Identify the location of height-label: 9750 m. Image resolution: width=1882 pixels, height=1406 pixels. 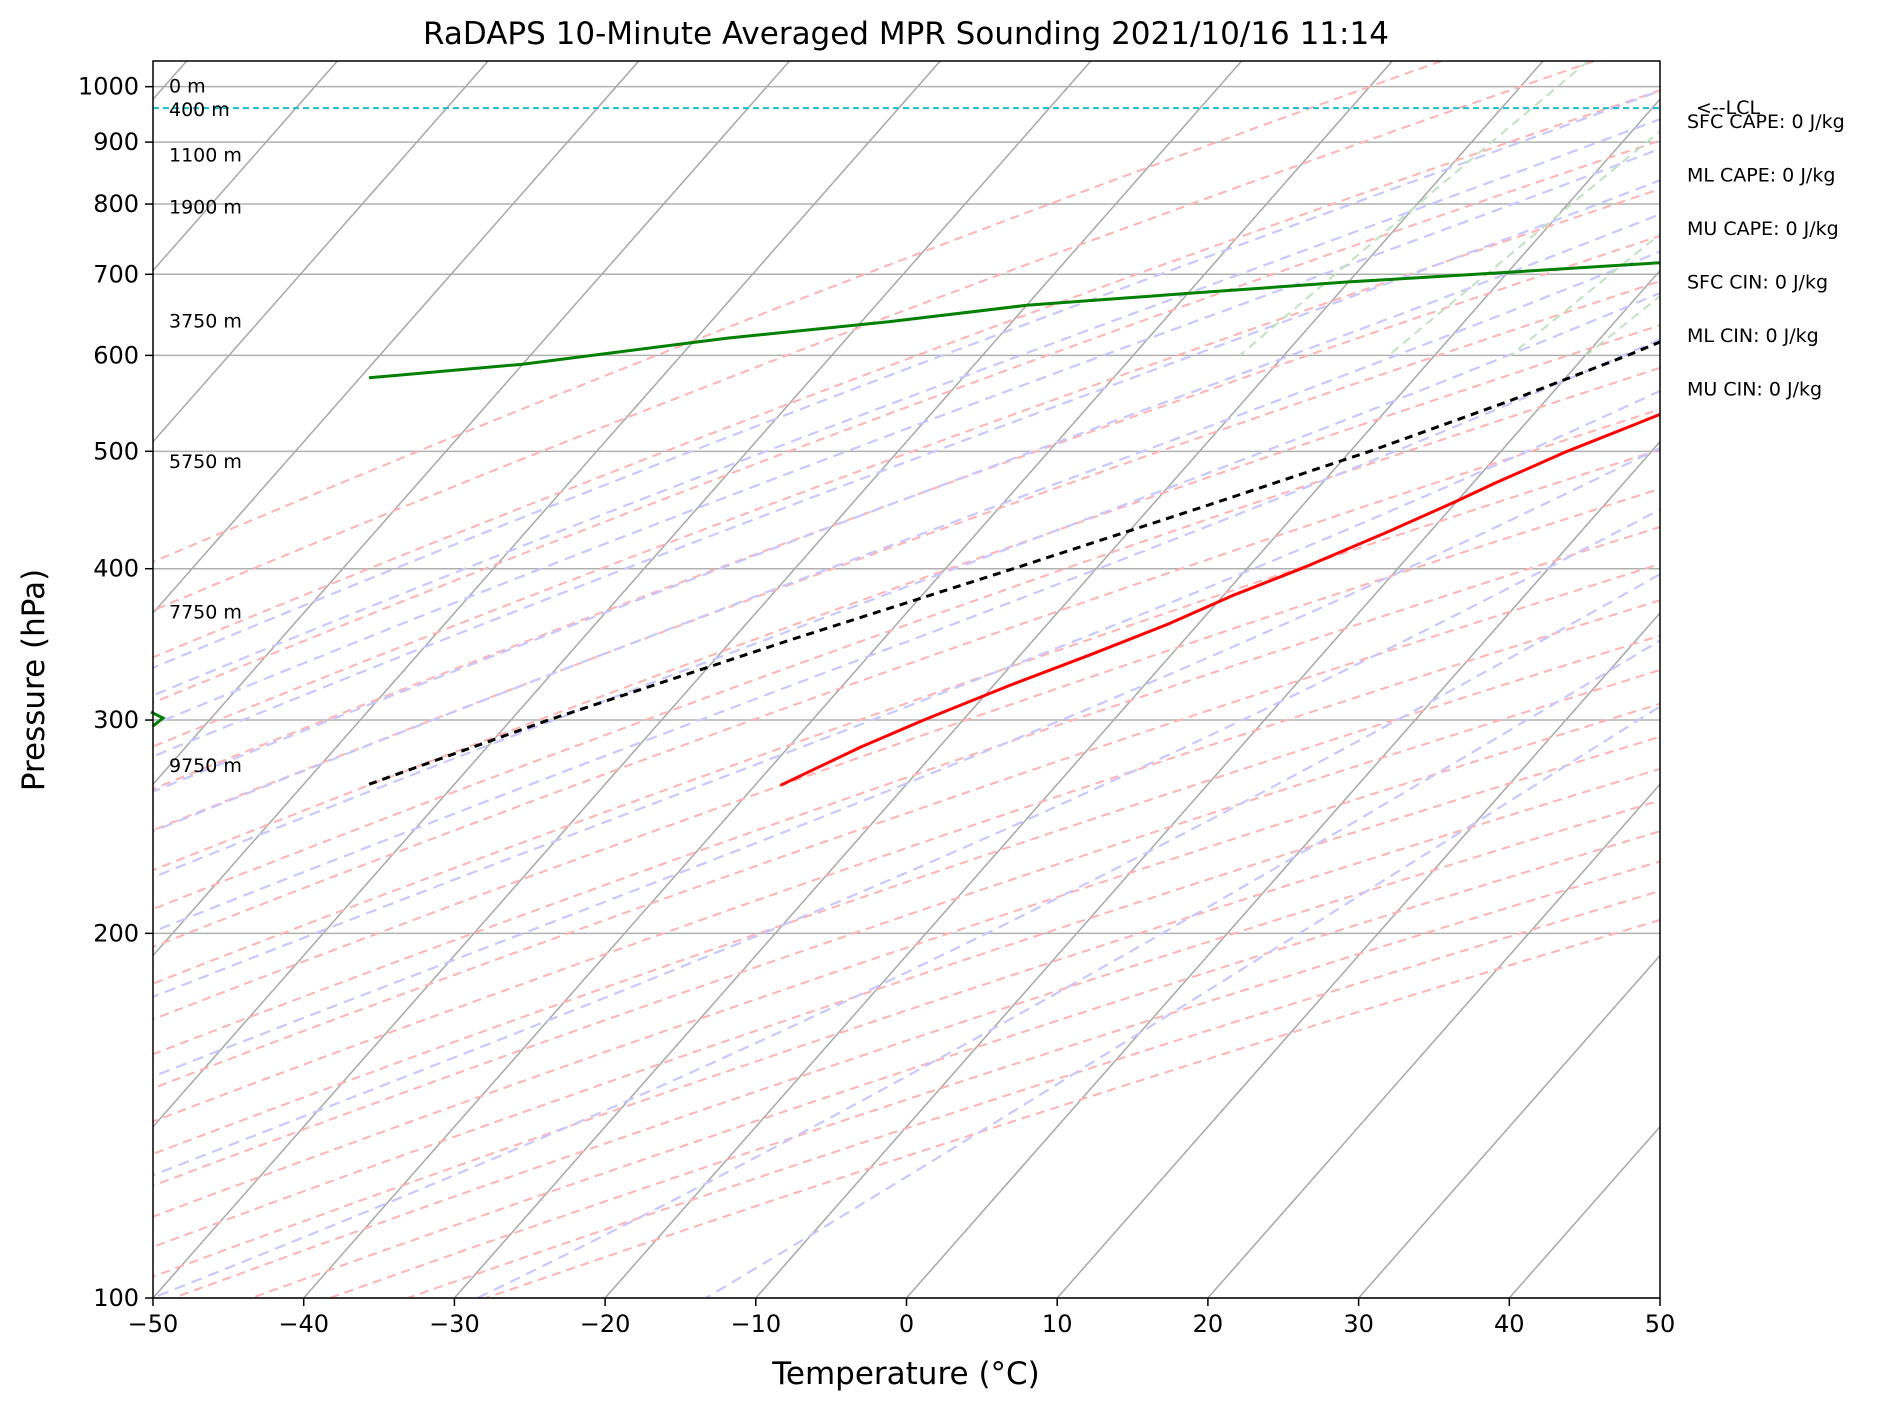
(205, 766).